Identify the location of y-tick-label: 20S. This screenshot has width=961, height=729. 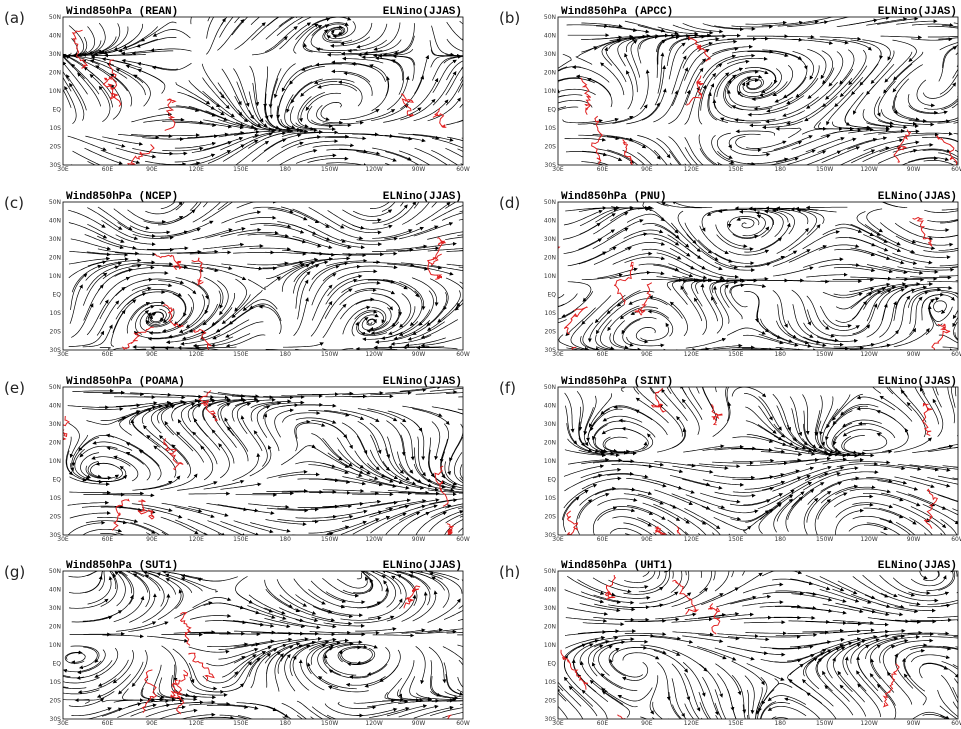
(56, 147).